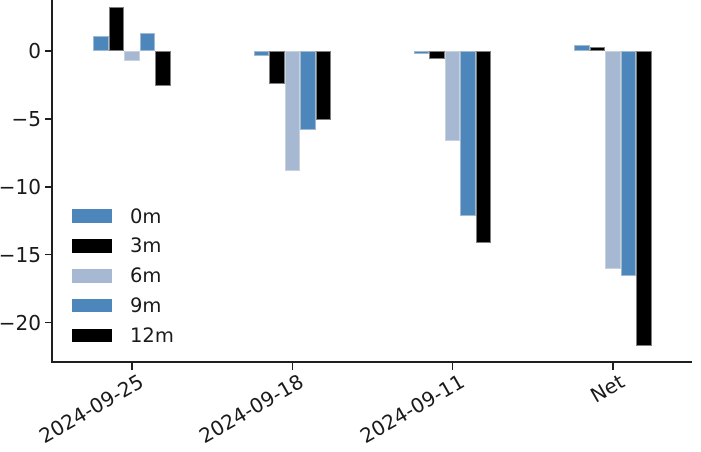 The height and width of the screenshot is (452, 701). I want to click on bar-2024-09-18-0m, so click(261, 53).